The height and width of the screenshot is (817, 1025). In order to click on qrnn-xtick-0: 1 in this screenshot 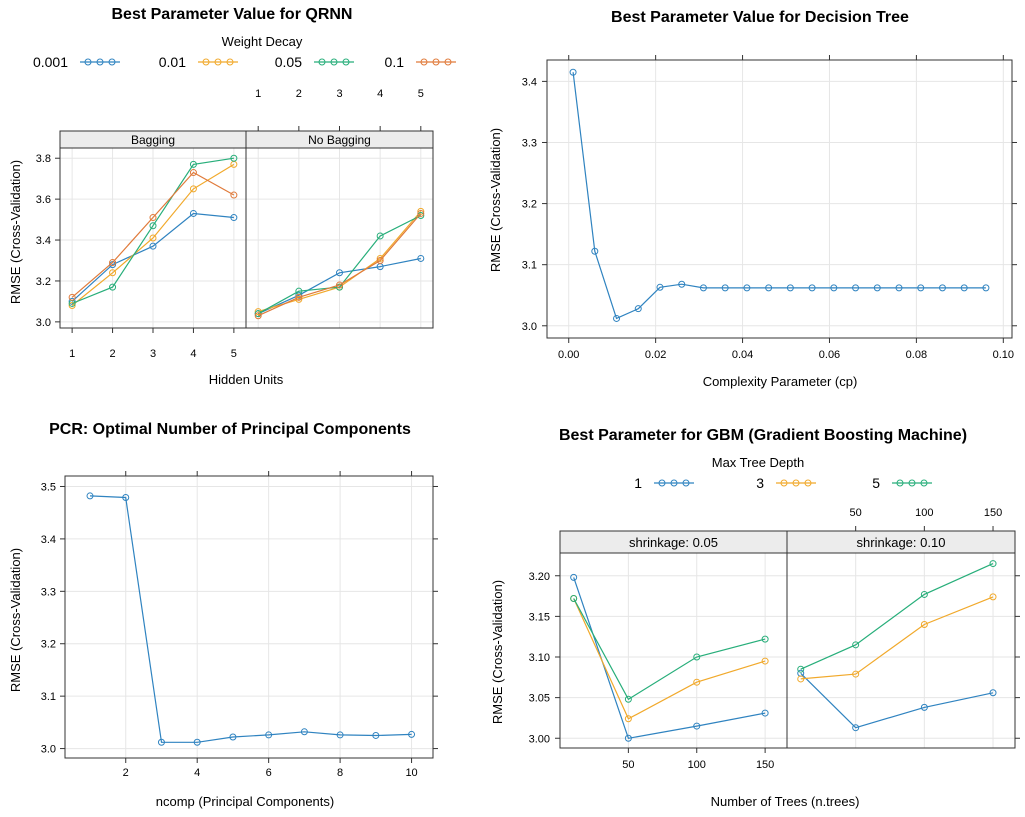, I will do `click(72, 354)`.